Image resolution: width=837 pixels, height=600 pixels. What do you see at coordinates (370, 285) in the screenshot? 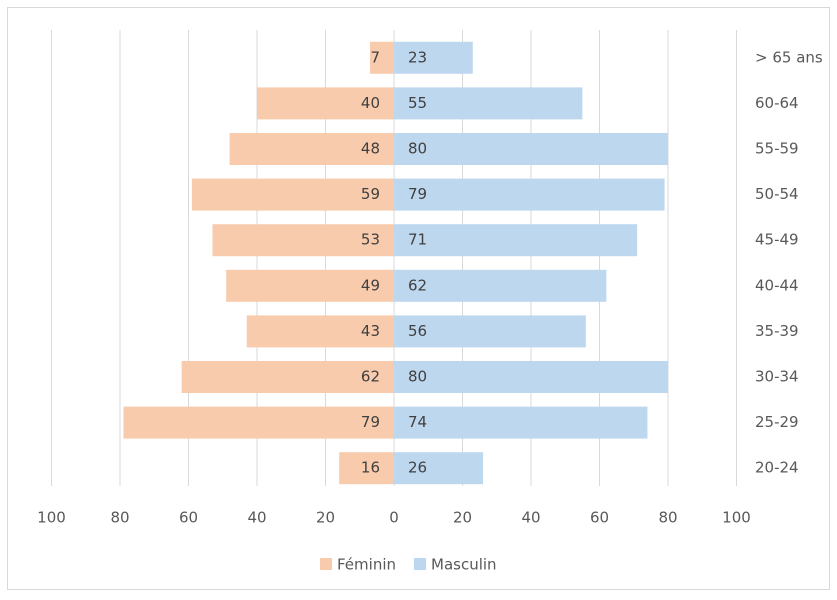
I see `data-label: 49` at bounding box center [370, 285].